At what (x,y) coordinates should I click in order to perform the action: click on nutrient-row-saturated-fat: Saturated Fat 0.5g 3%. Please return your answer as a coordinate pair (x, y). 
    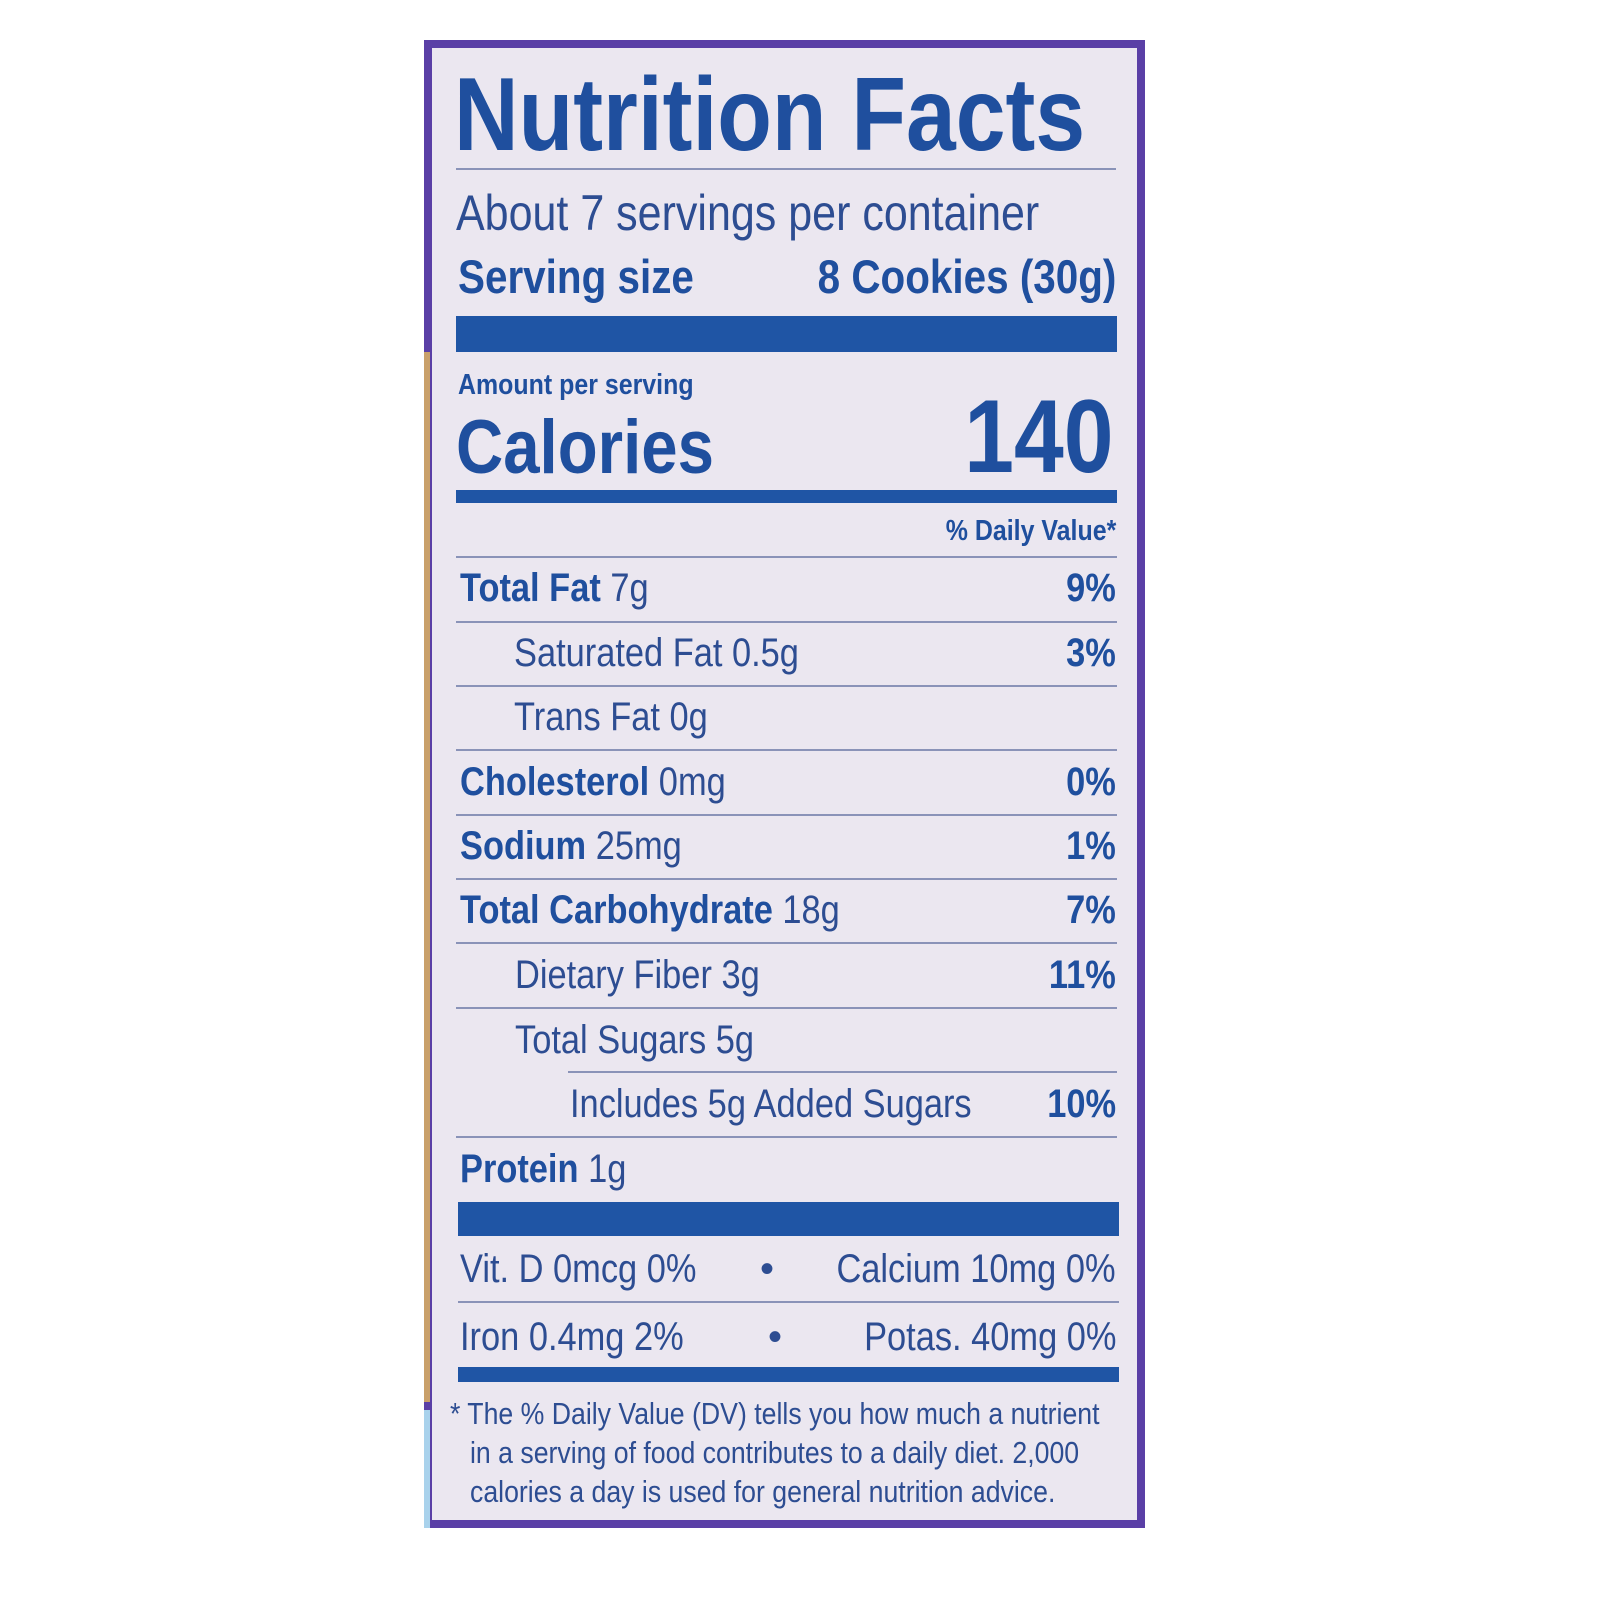
    Looking at the image, I should click on (815, 653).